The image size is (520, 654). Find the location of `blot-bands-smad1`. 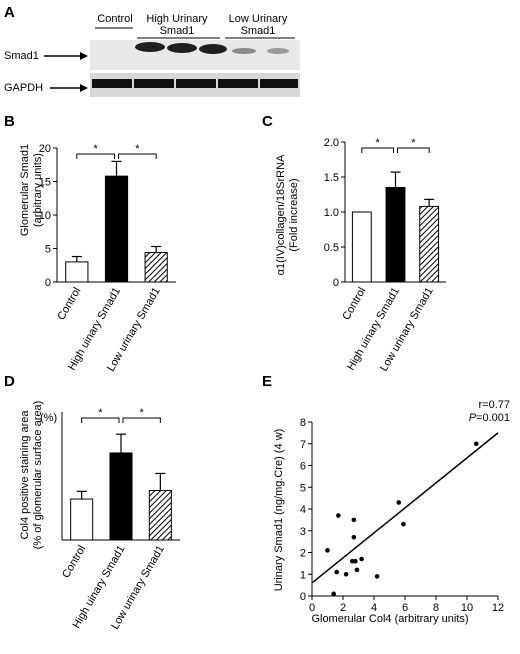

blot-bands-smad1 is located at coordinates (212, 48).